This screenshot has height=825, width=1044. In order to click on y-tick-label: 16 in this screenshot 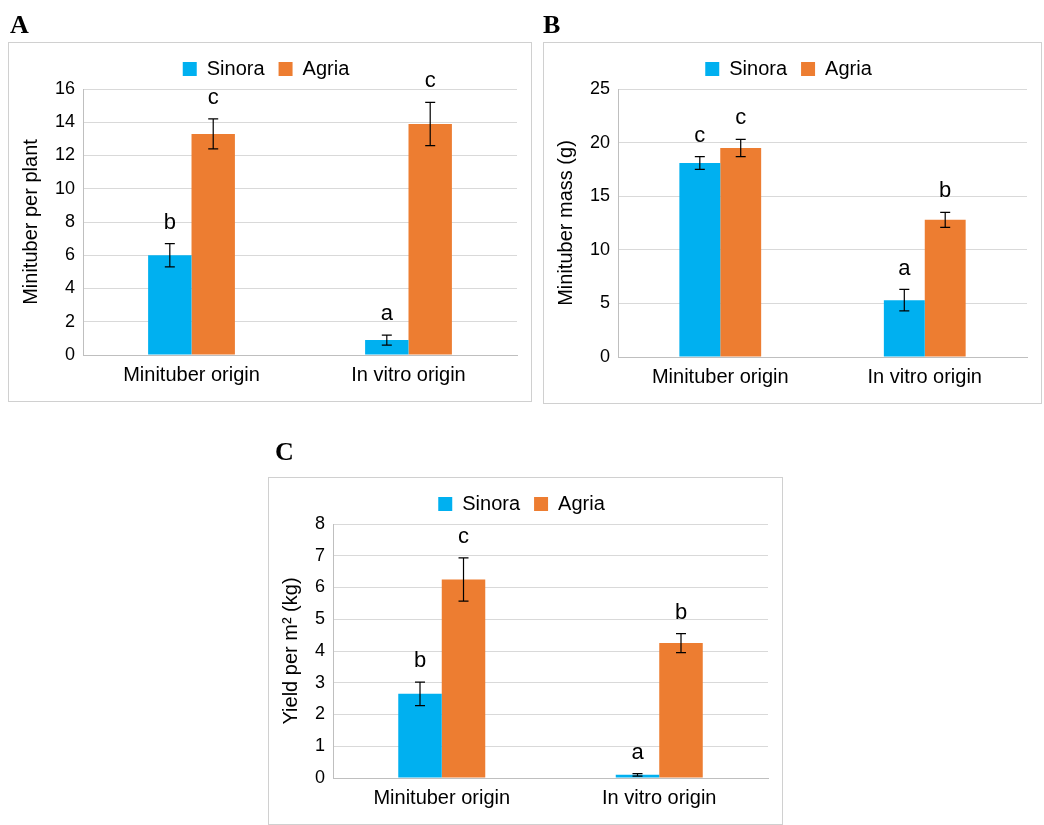, I will do `click(65, 87)`.